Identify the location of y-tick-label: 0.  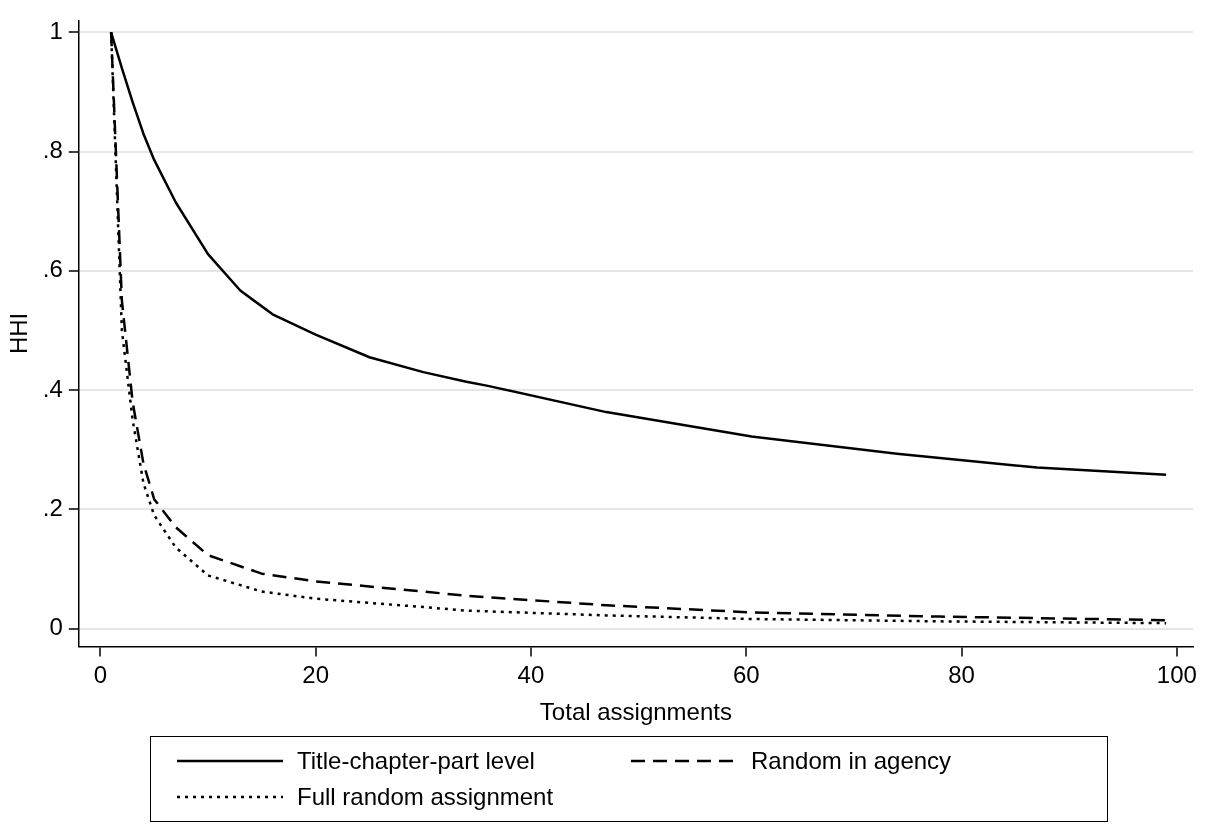
(56, 627).